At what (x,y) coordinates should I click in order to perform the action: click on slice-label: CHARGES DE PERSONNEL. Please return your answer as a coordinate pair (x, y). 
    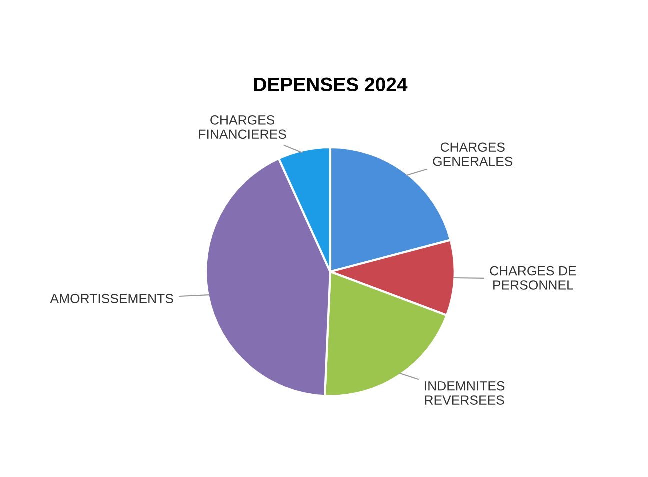
    Looking at the image, I should click on (533, 278).